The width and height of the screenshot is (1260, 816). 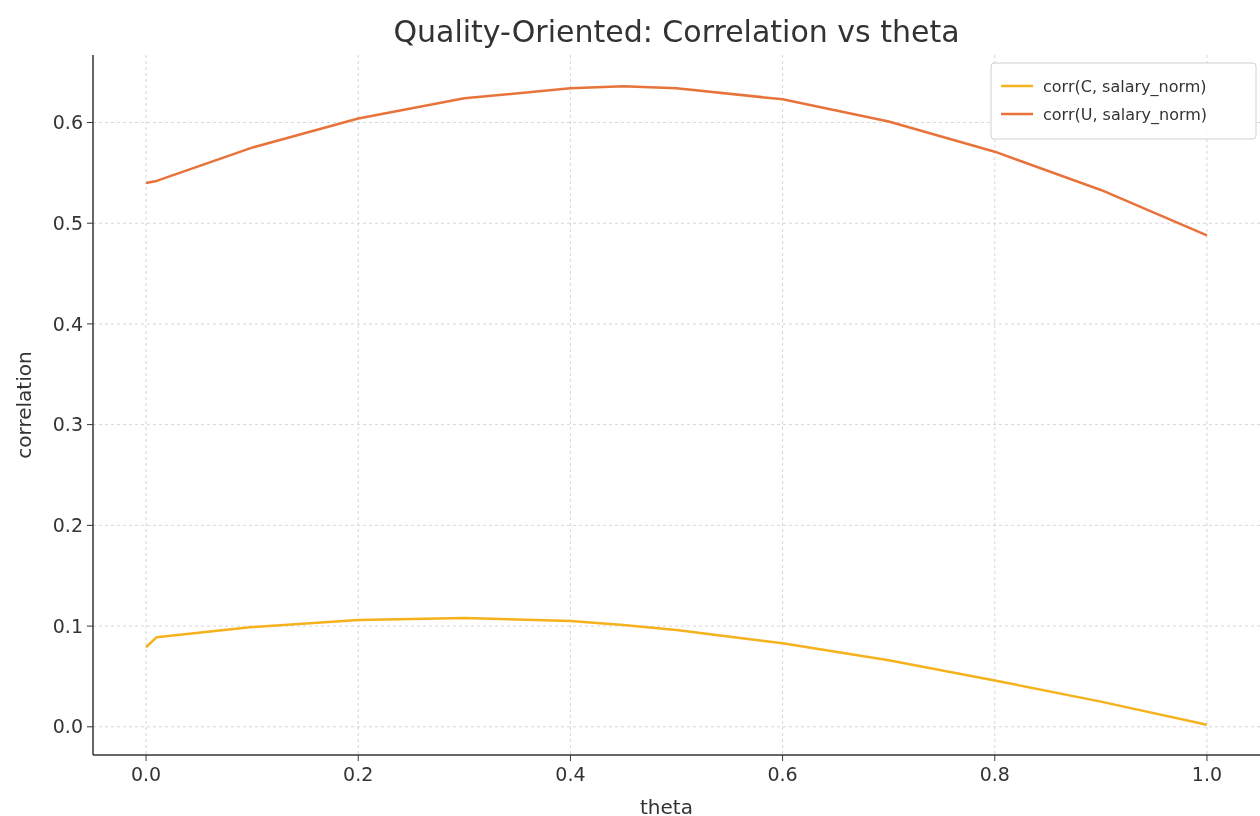 I want to click on x-tick-label: 0.2, so click(x=358, y=774).